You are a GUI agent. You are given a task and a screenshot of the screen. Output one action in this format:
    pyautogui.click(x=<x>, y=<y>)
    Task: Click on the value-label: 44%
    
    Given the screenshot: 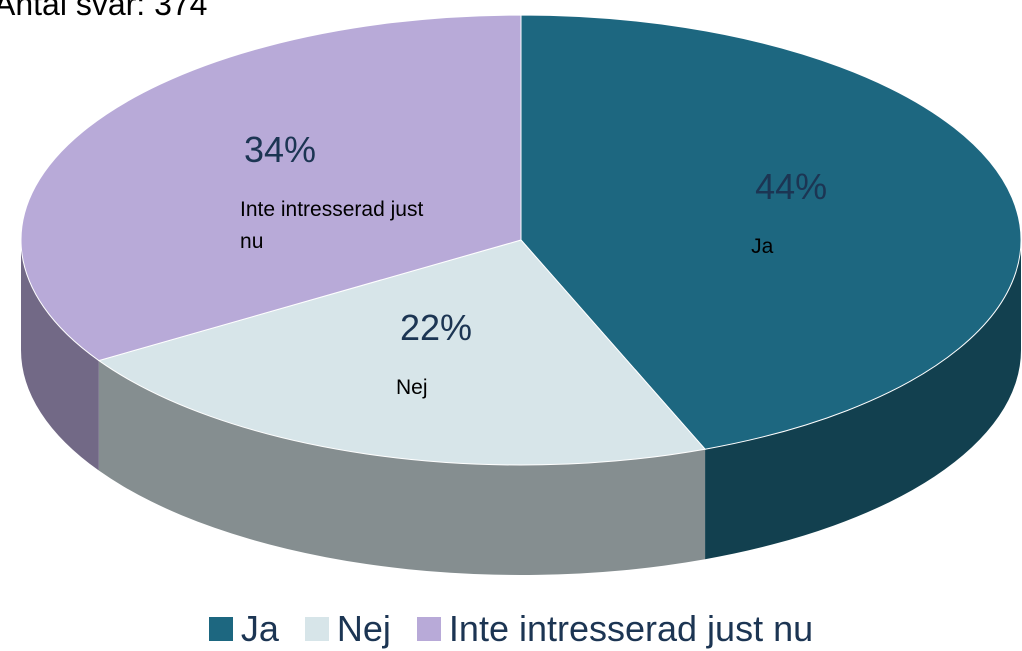 What is the action you would take?
    pyautogui.click(x=791, y=186)
    